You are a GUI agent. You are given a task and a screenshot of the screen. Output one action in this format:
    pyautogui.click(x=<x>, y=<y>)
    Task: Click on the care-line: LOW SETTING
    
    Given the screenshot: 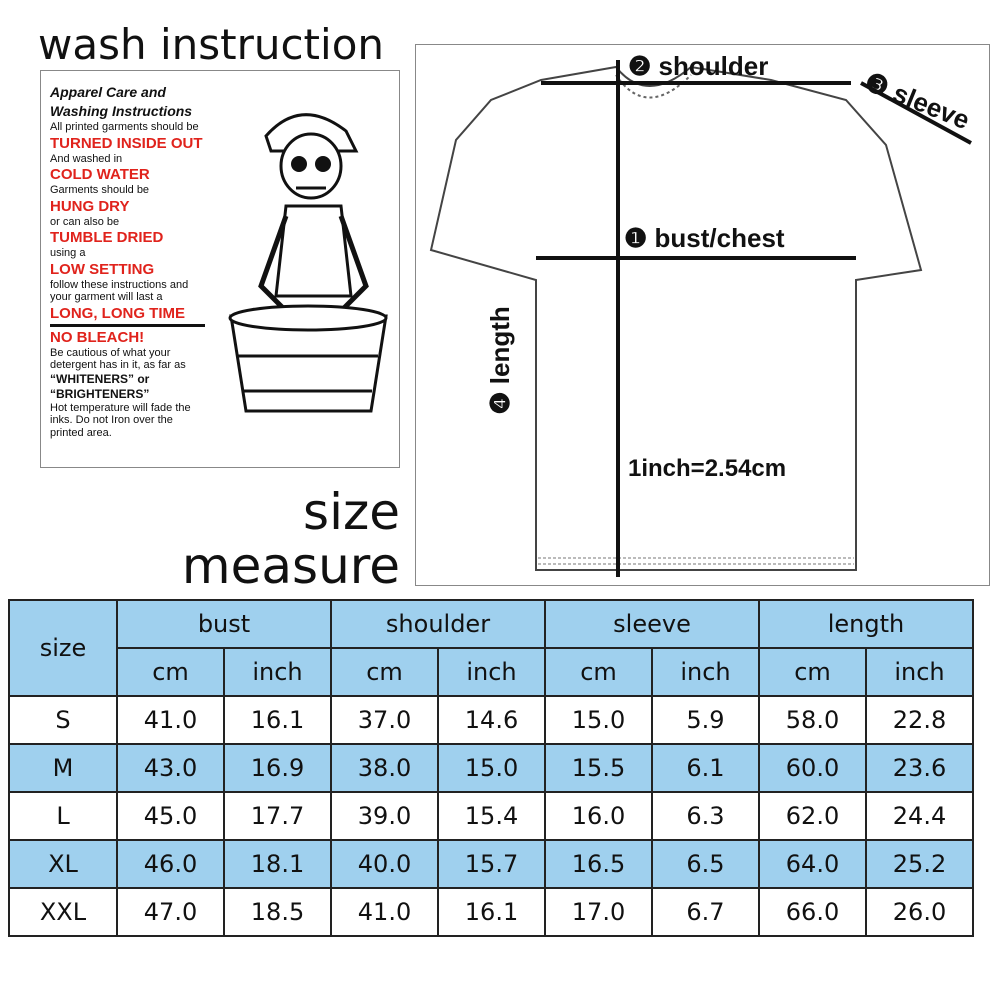 What is the action you would take?
    pyautogui.click(x=102, y=269)
    